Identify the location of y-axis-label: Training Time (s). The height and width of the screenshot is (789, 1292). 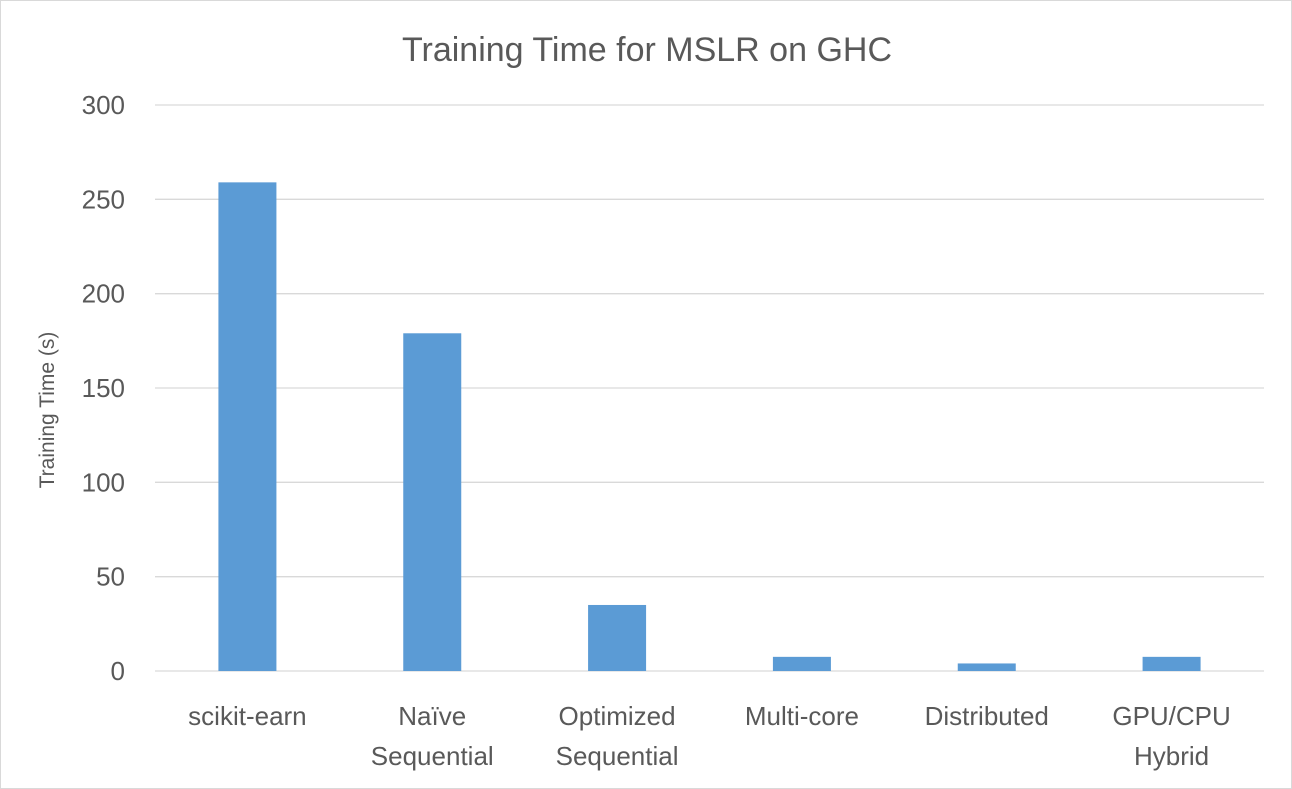
(47, 410).